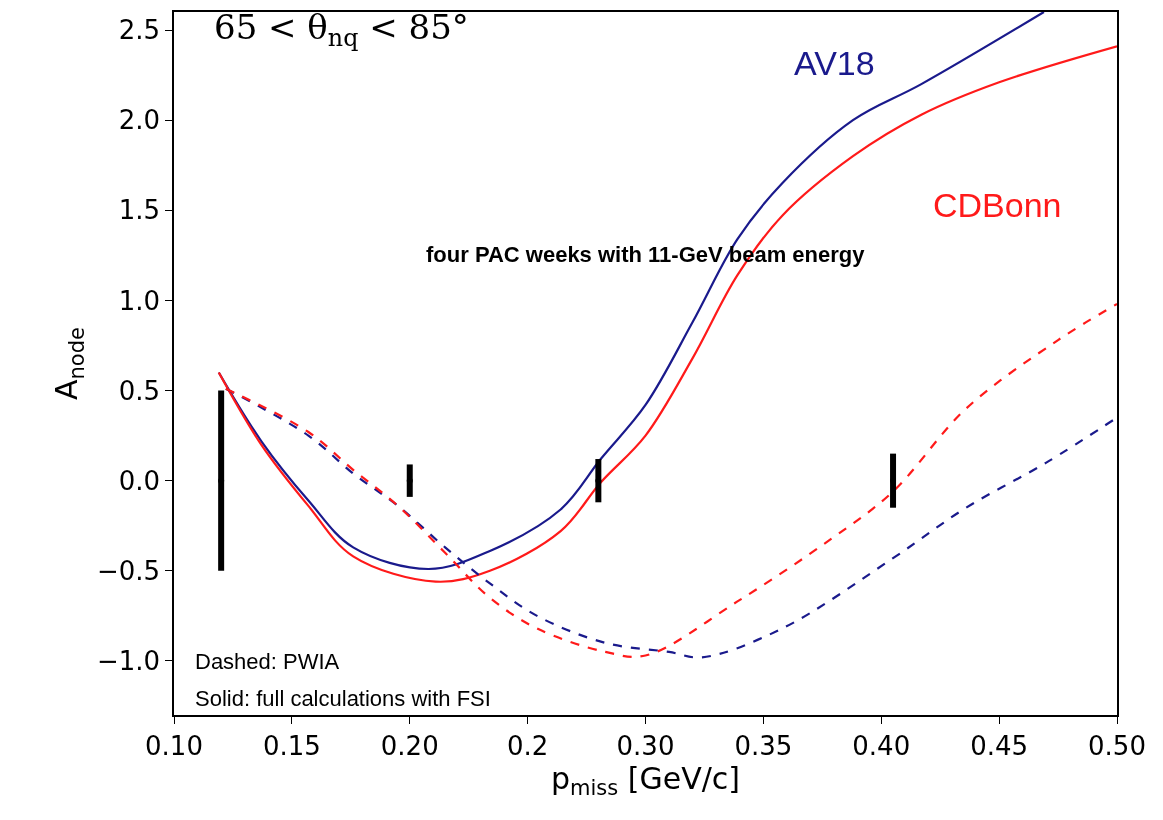 Image resolution: width=1163 pixels, height=820 pixels. I want to click on series-label: AV18, so click(834, 63).